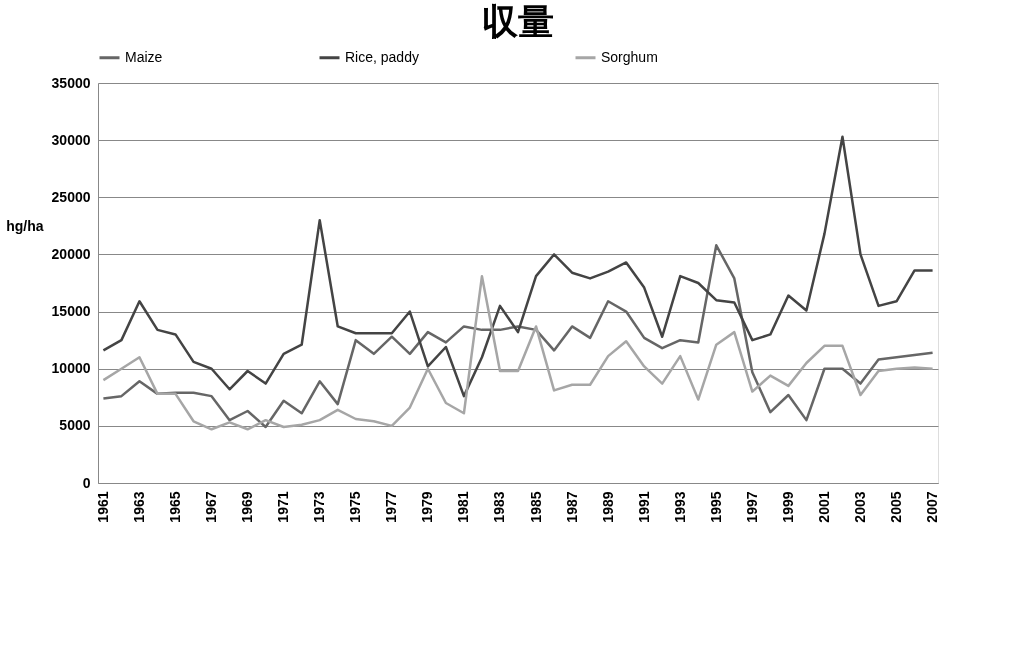 This screenshot has width=1027, height=653. Describe the element at coordinates (138, 507) in the screenshot. I see `x-tick-label: 1963` at that location.